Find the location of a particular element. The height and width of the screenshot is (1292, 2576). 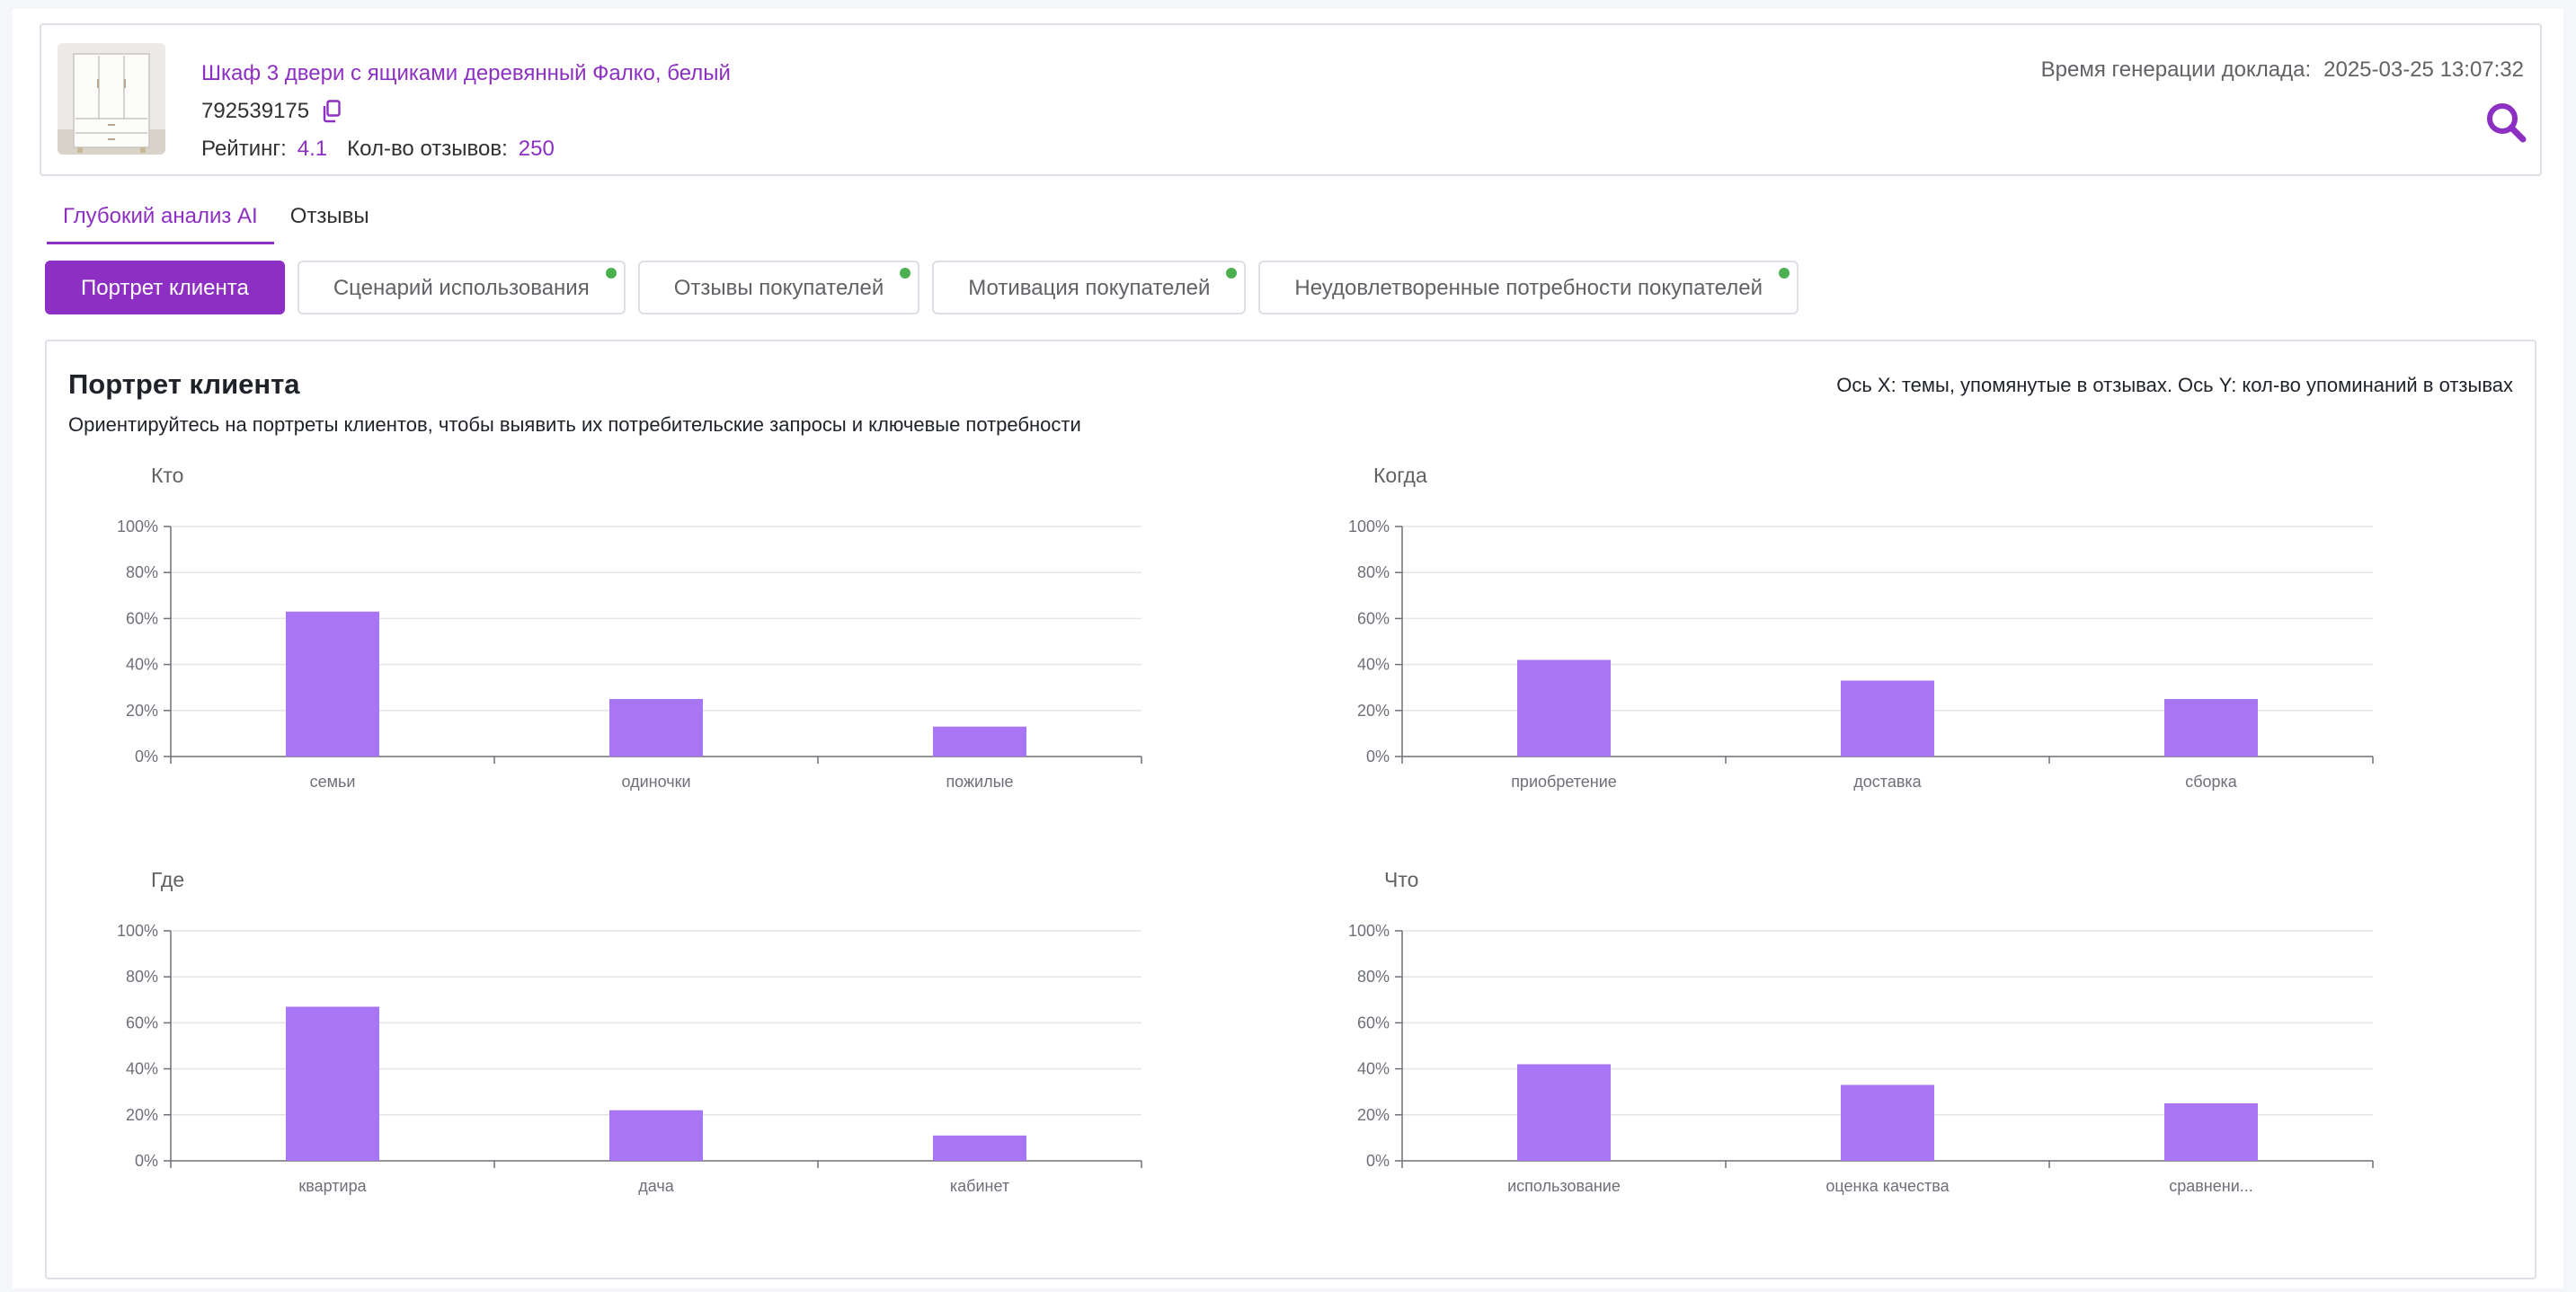

tab-customer-reviews: Отзывы покупателей is located at coordinates (778, 287).